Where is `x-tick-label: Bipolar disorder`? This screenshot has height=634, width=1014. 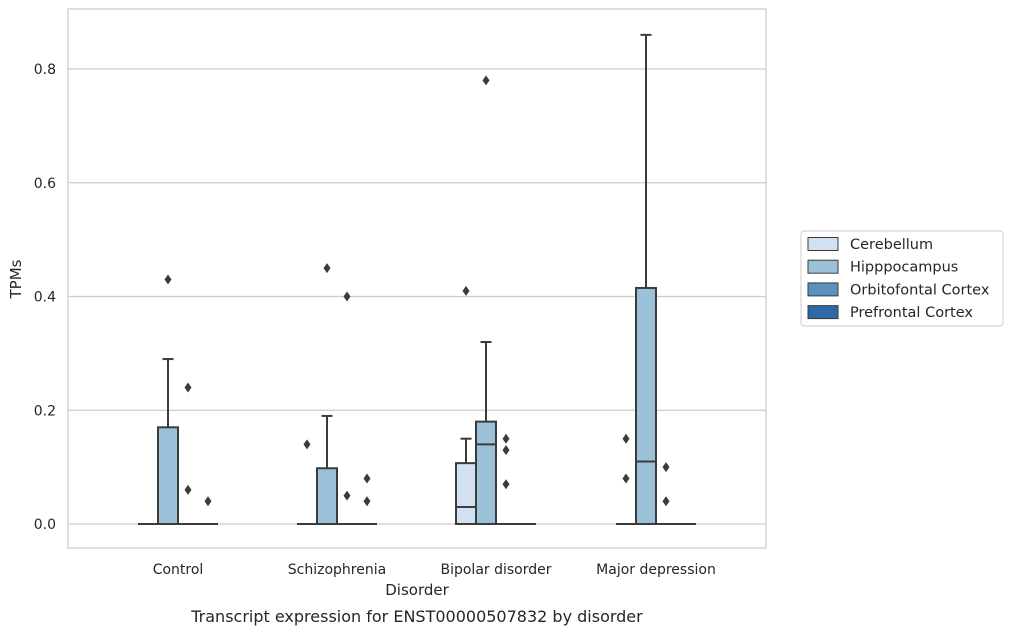 x-tick-label: Bipolar disorder is located at coordinates (495, 570).